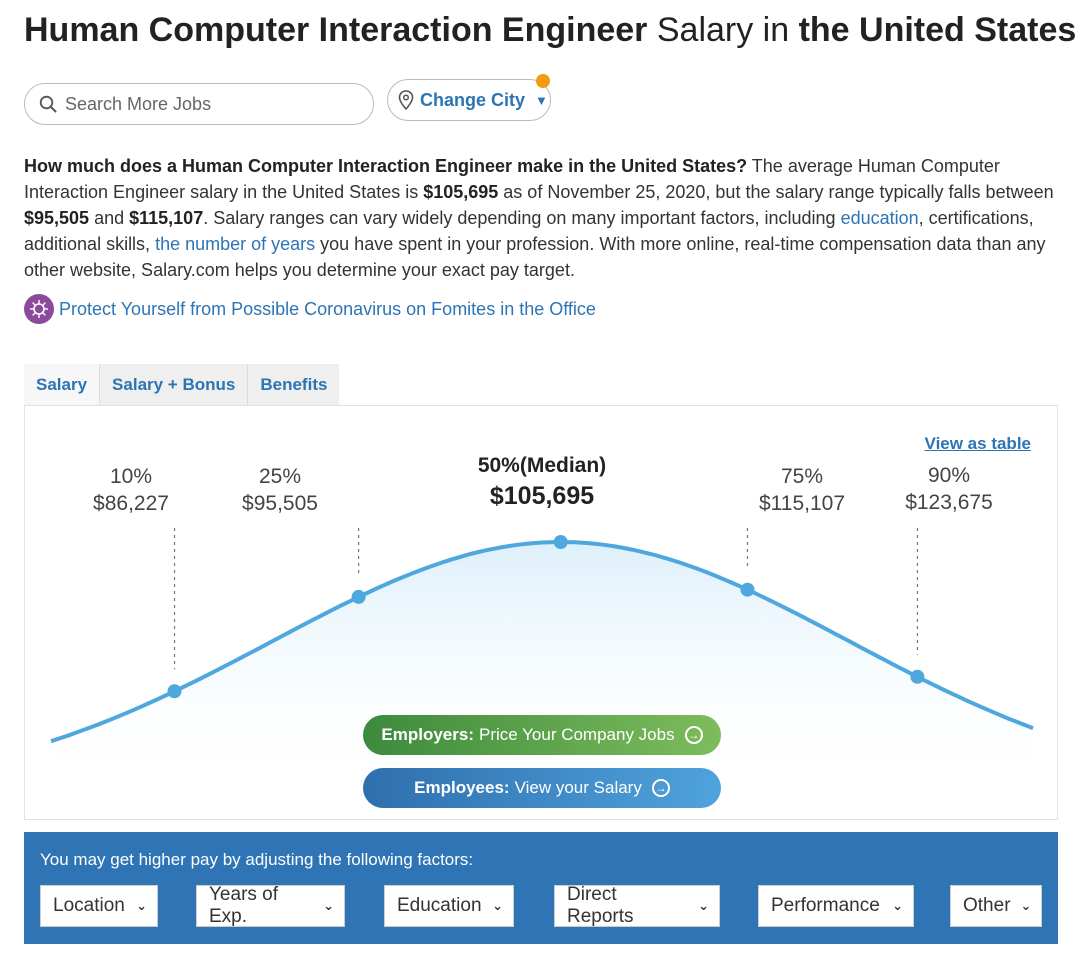 The height and width of the screenshot is (953, 1080). Describe the element at coordinates (637, 905) in the screenshot. I see `direct-reports-dropdown: Direct Reports ⌄` at that location.